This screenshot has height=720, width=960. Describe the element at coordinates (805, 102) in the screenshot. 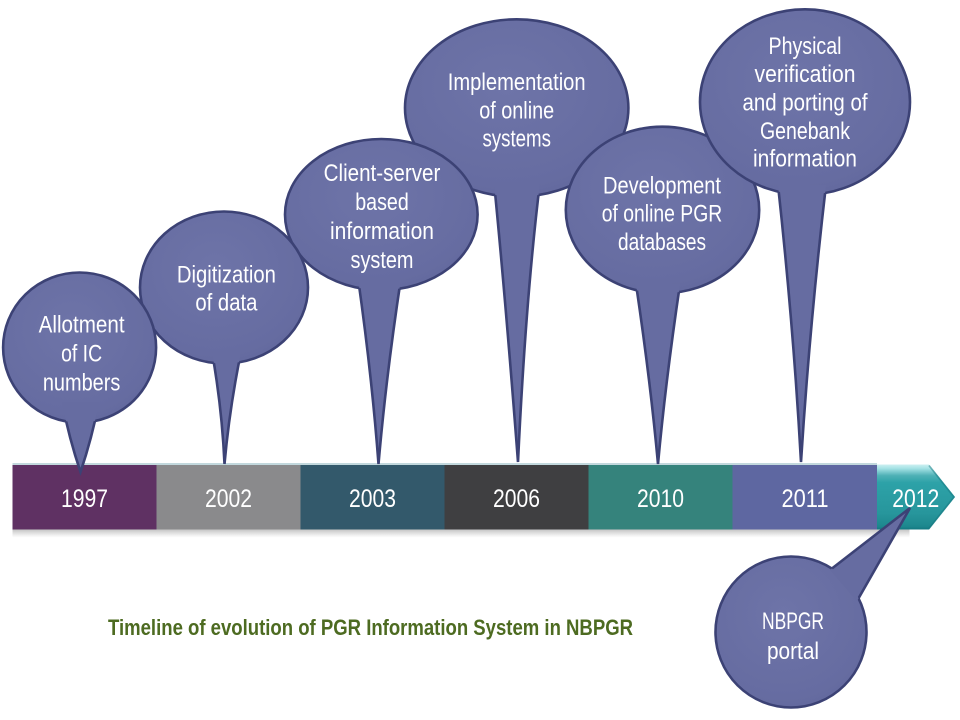

I see `svg-text: and porting of` at that location.